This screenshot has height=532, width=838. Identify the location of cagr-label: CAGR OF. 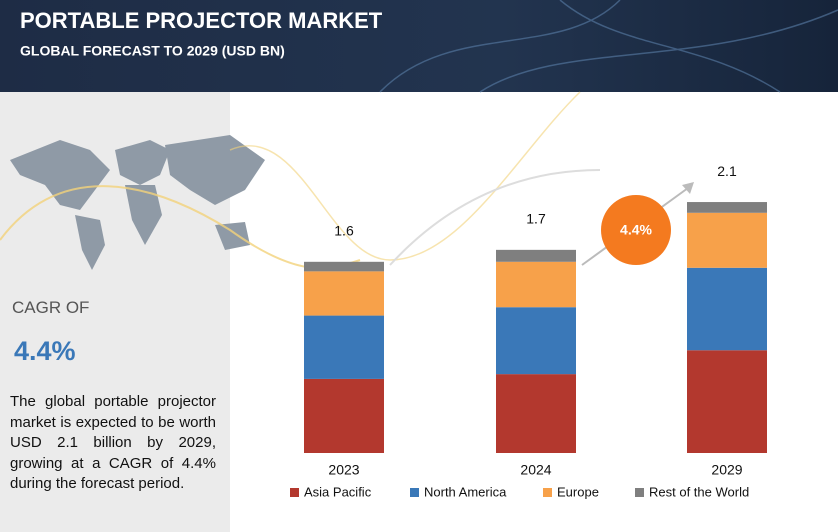
(51, 307).